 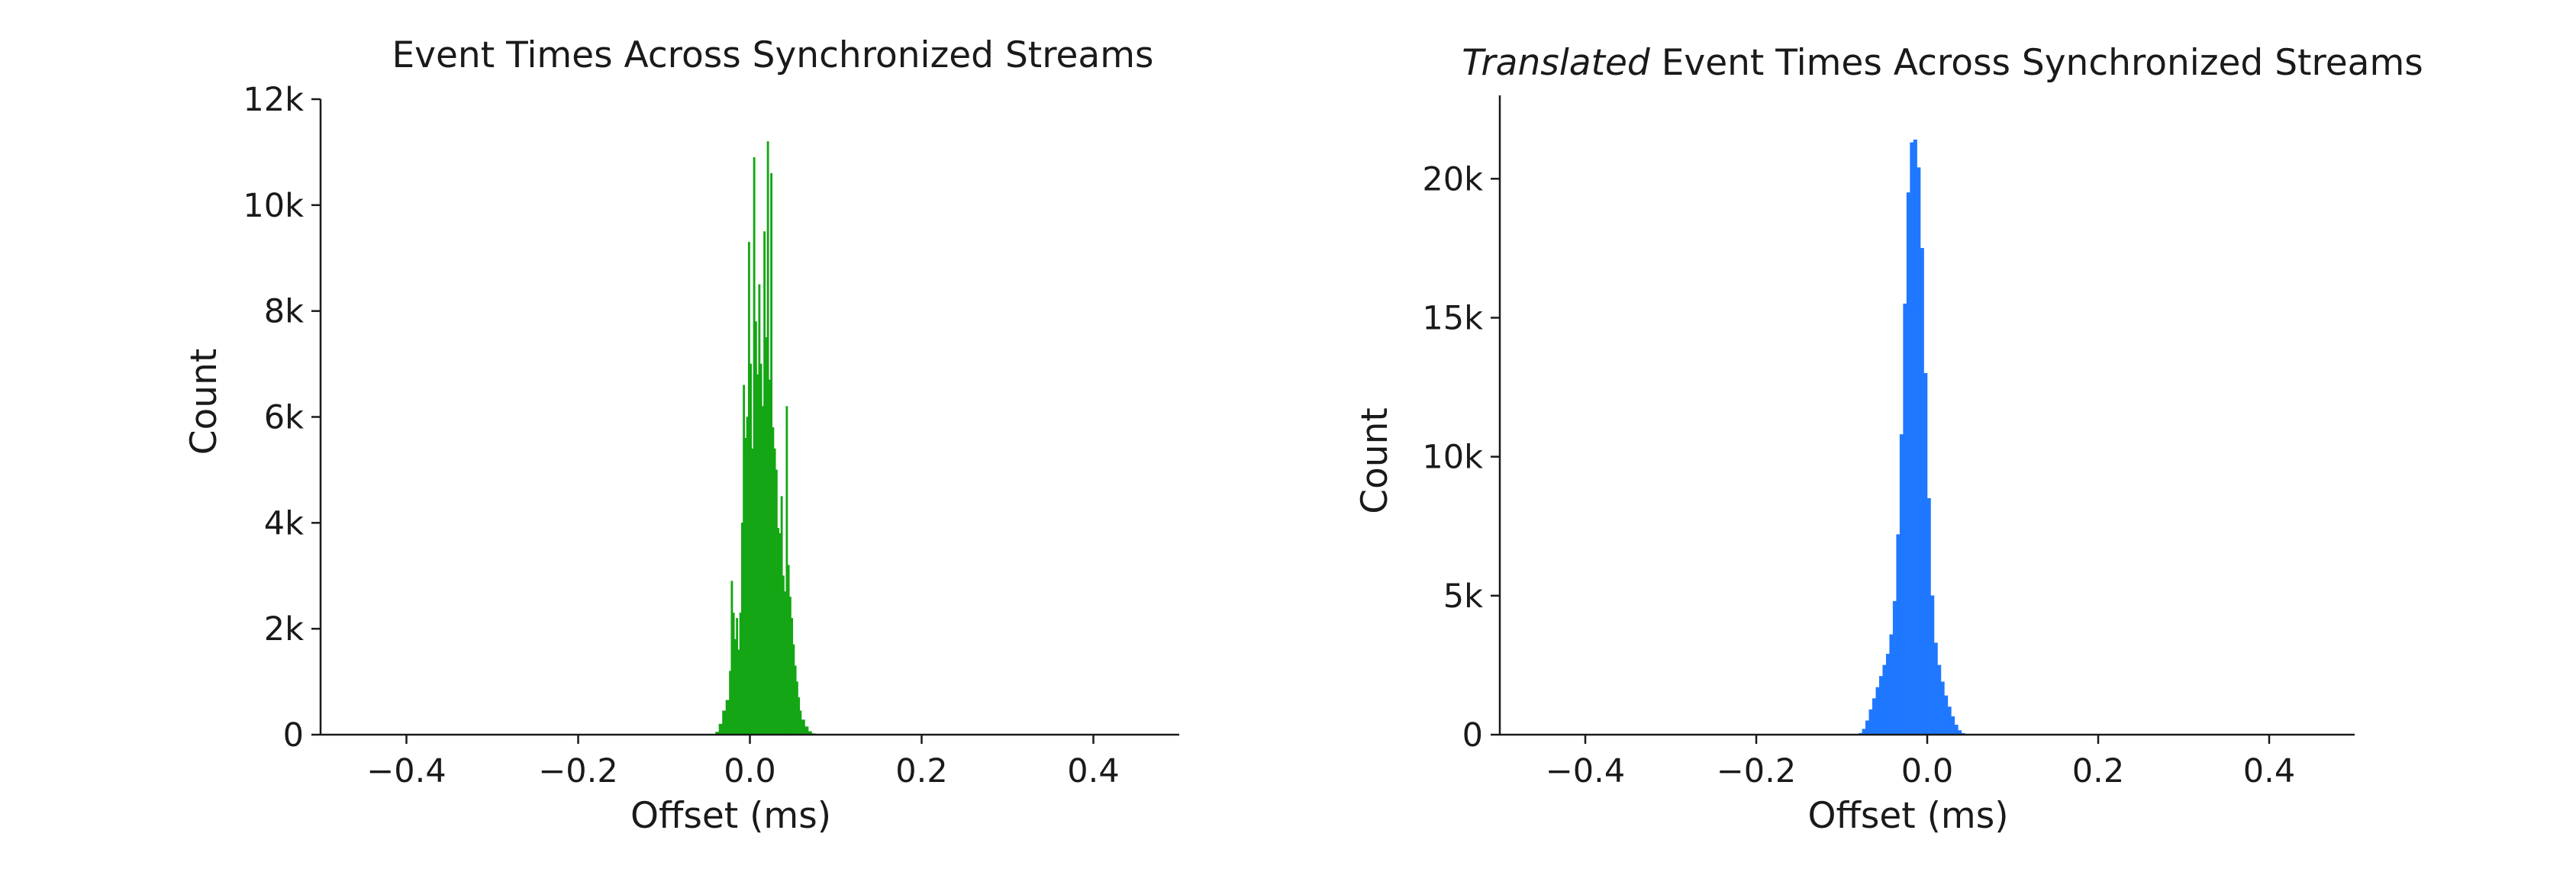 What do you see at coordinates (274, 100) in the screenshot?
I see `y-tick-label: 12k` at bounding box center [274, 100].